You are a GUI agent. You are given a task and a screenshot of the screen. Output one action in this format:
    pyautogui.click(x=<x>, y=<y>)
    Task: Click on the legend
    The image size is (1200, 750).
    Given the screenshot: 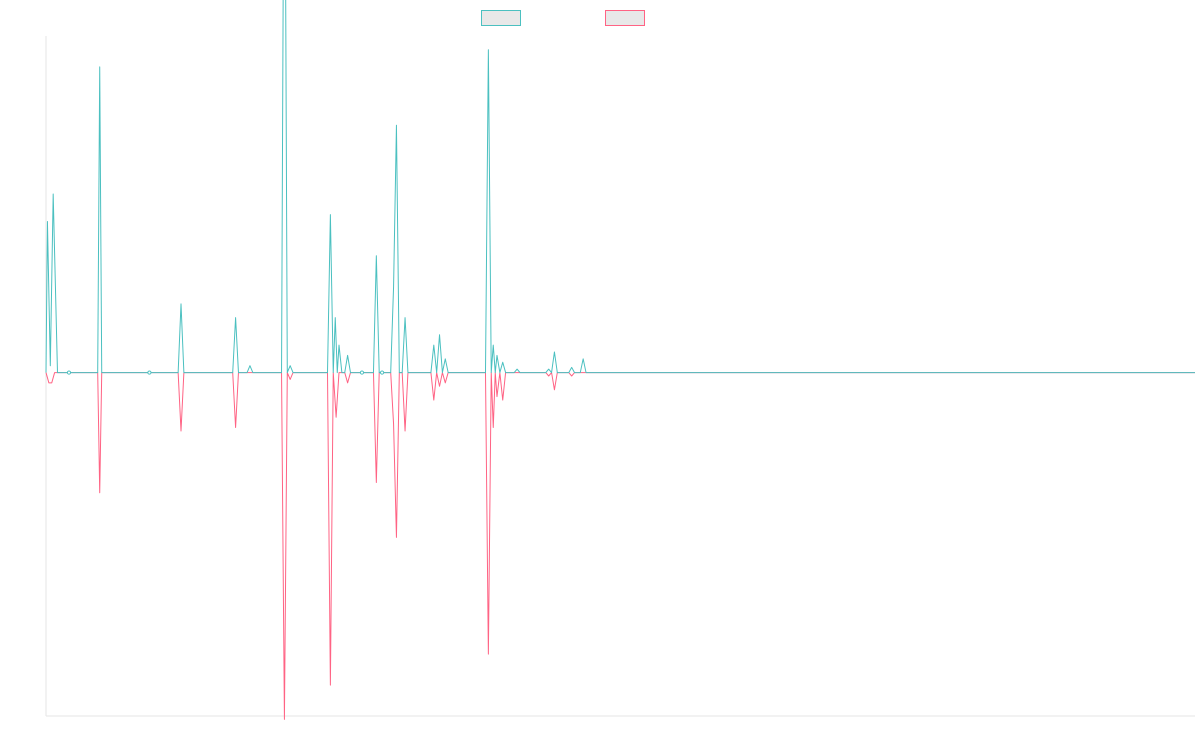 What is the action you would take?
    pyautogui.click(x=563, y=18)
    